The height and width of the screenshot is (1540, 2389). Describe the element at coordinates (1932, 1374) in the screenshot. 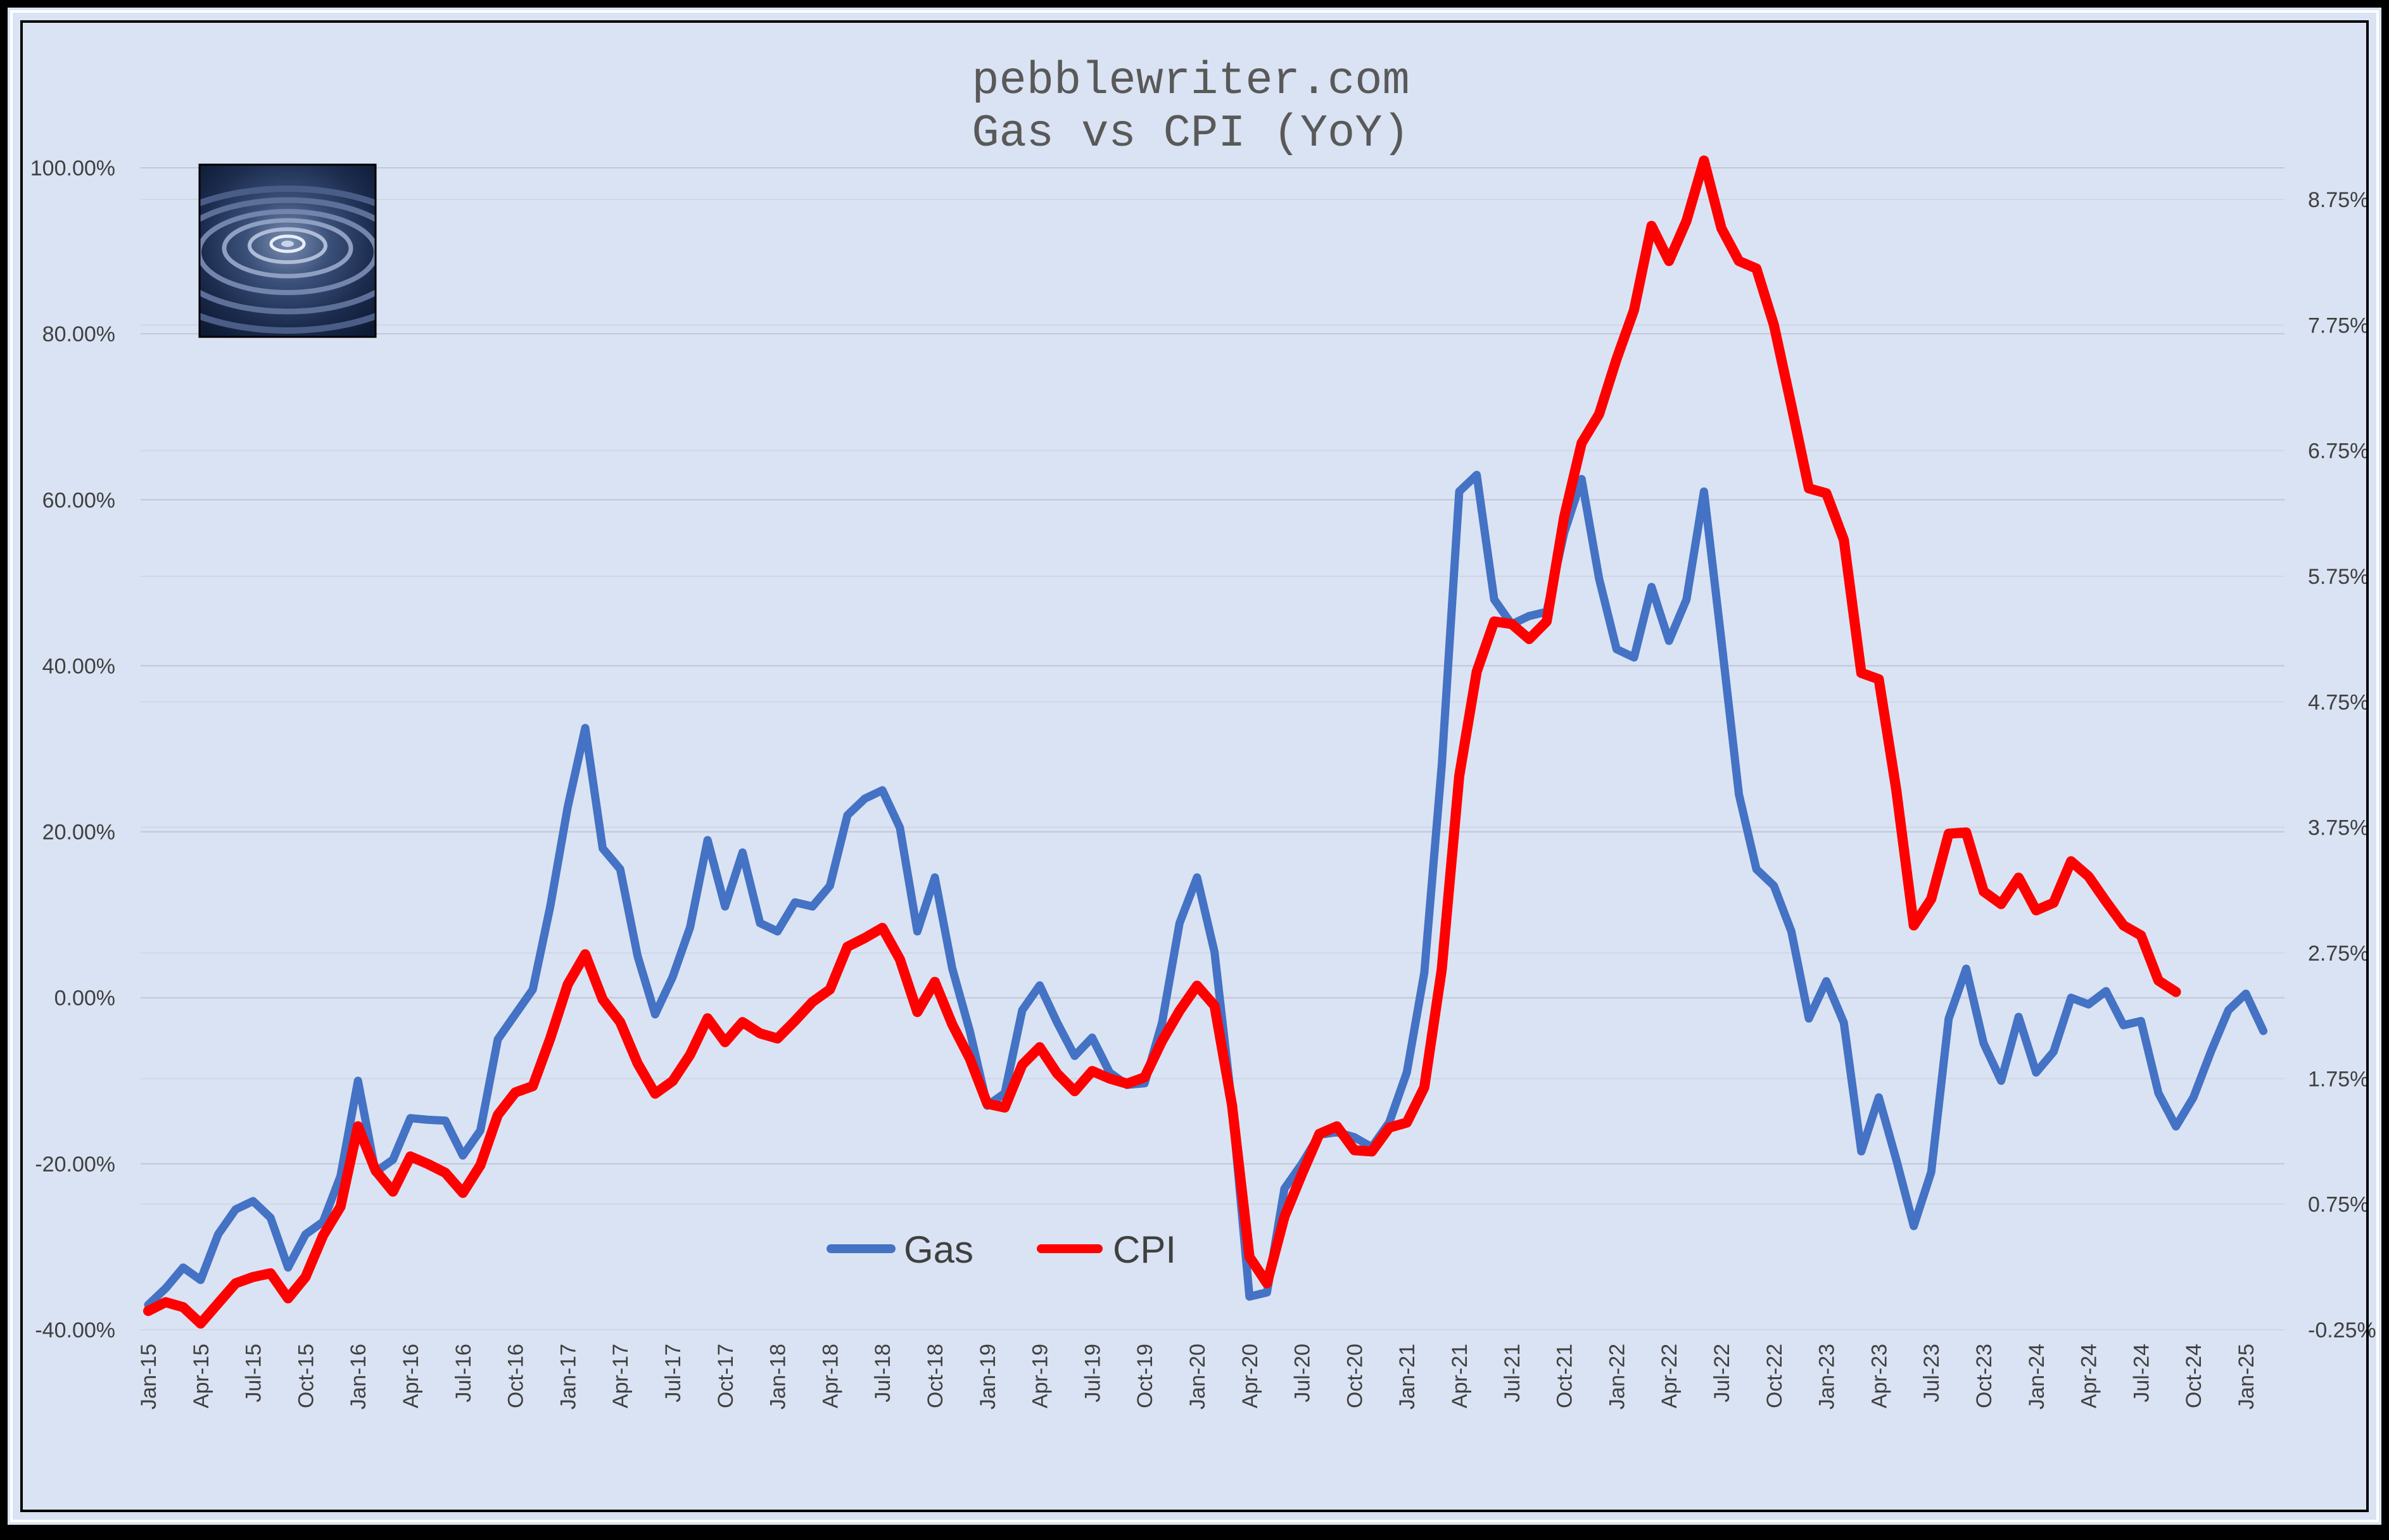

I see `x-tick-label: Jul-23` at that location.